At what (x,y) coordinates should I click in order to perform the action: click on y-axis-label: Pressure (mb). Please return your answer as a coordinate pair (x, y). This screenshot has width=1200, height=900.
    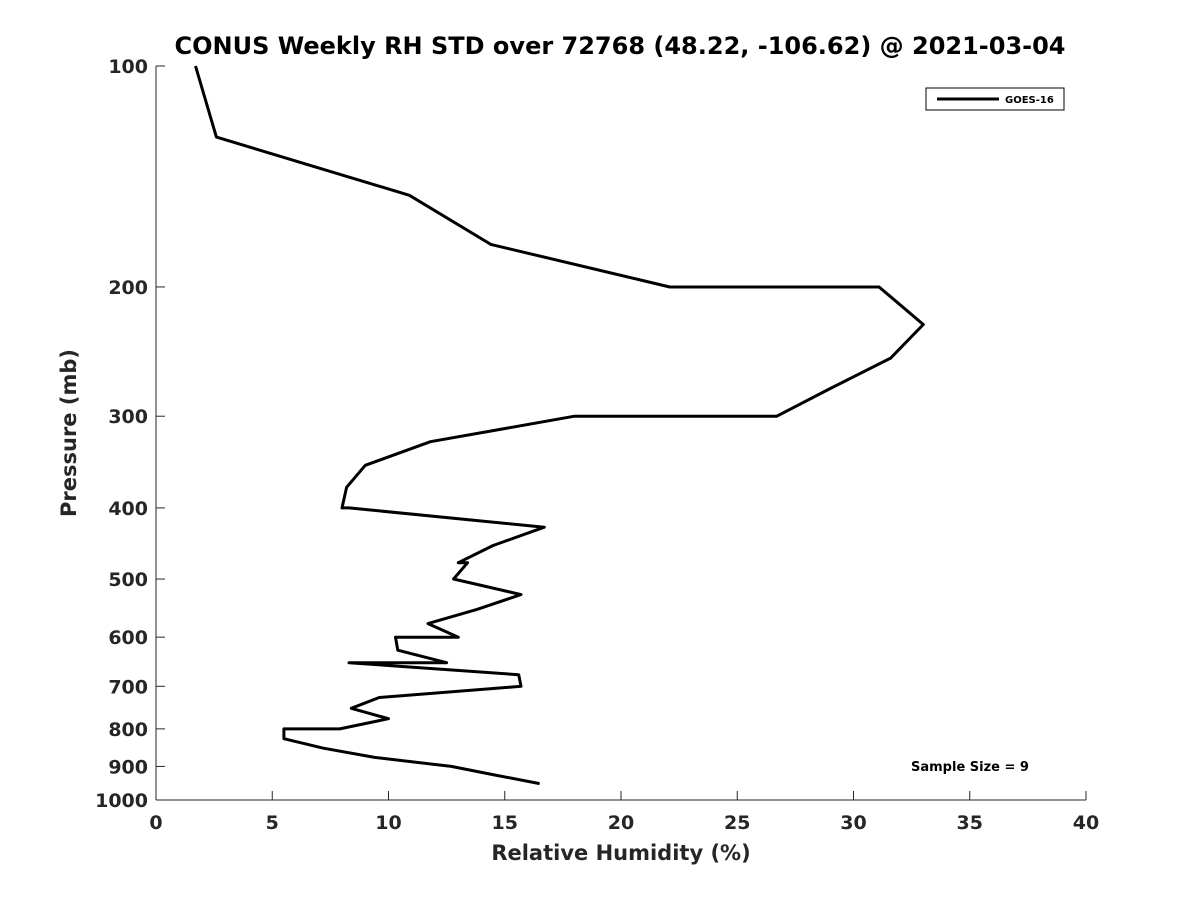
    Looking at the image, I should click on (69, 433).